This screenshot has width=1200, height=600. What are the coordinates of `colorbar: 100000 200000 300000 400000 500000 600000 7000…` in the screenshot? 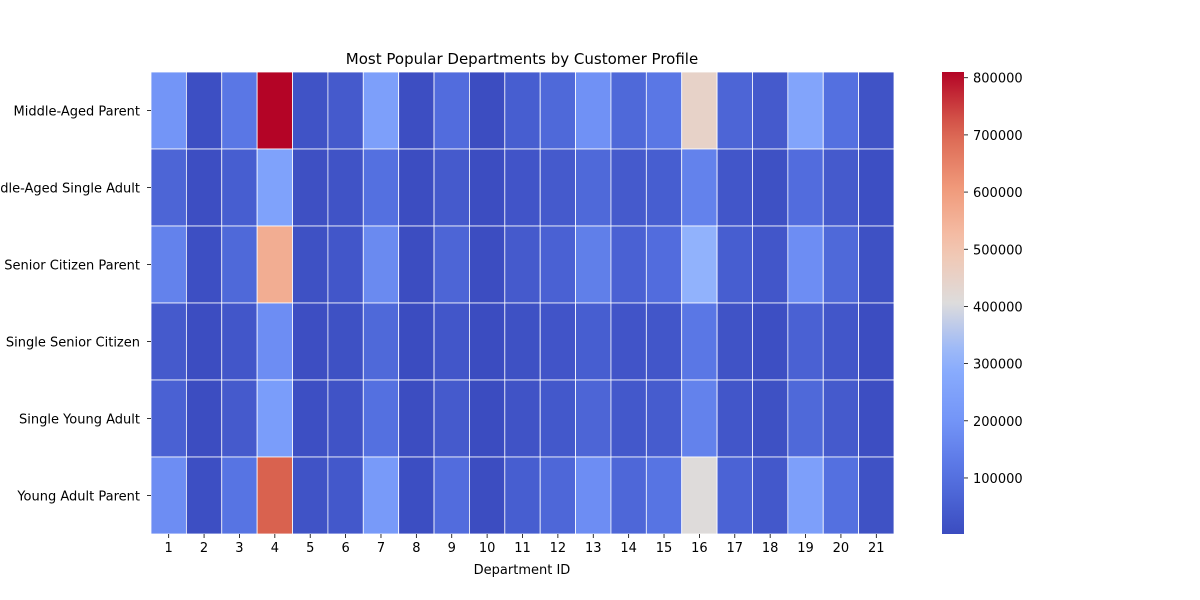 It's located at (982, 303).